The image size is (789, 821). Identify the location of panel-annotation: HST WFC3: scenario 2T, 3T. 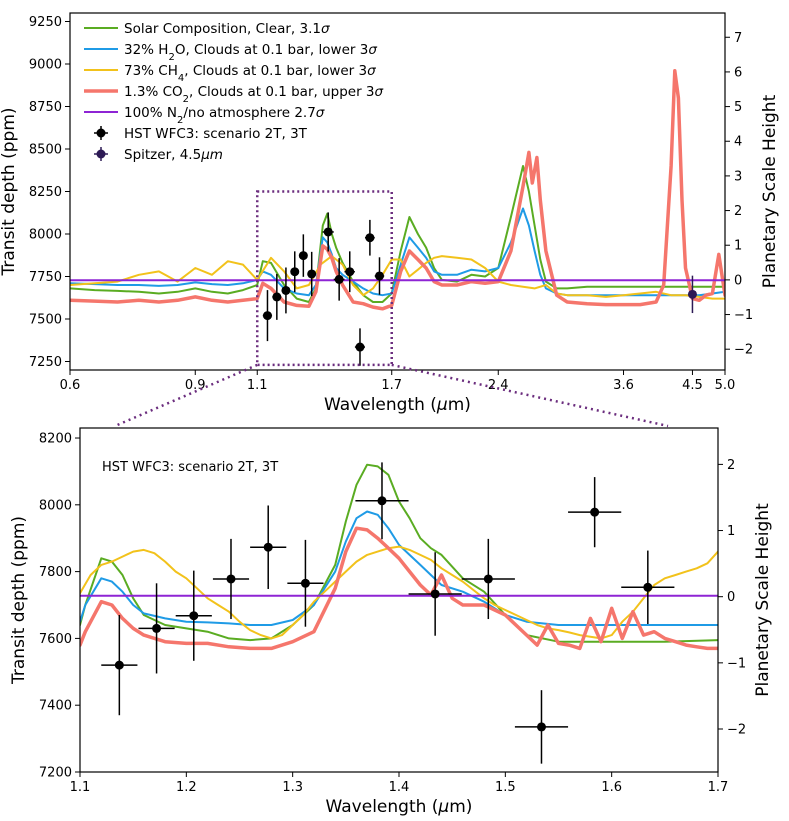
(190, 467).